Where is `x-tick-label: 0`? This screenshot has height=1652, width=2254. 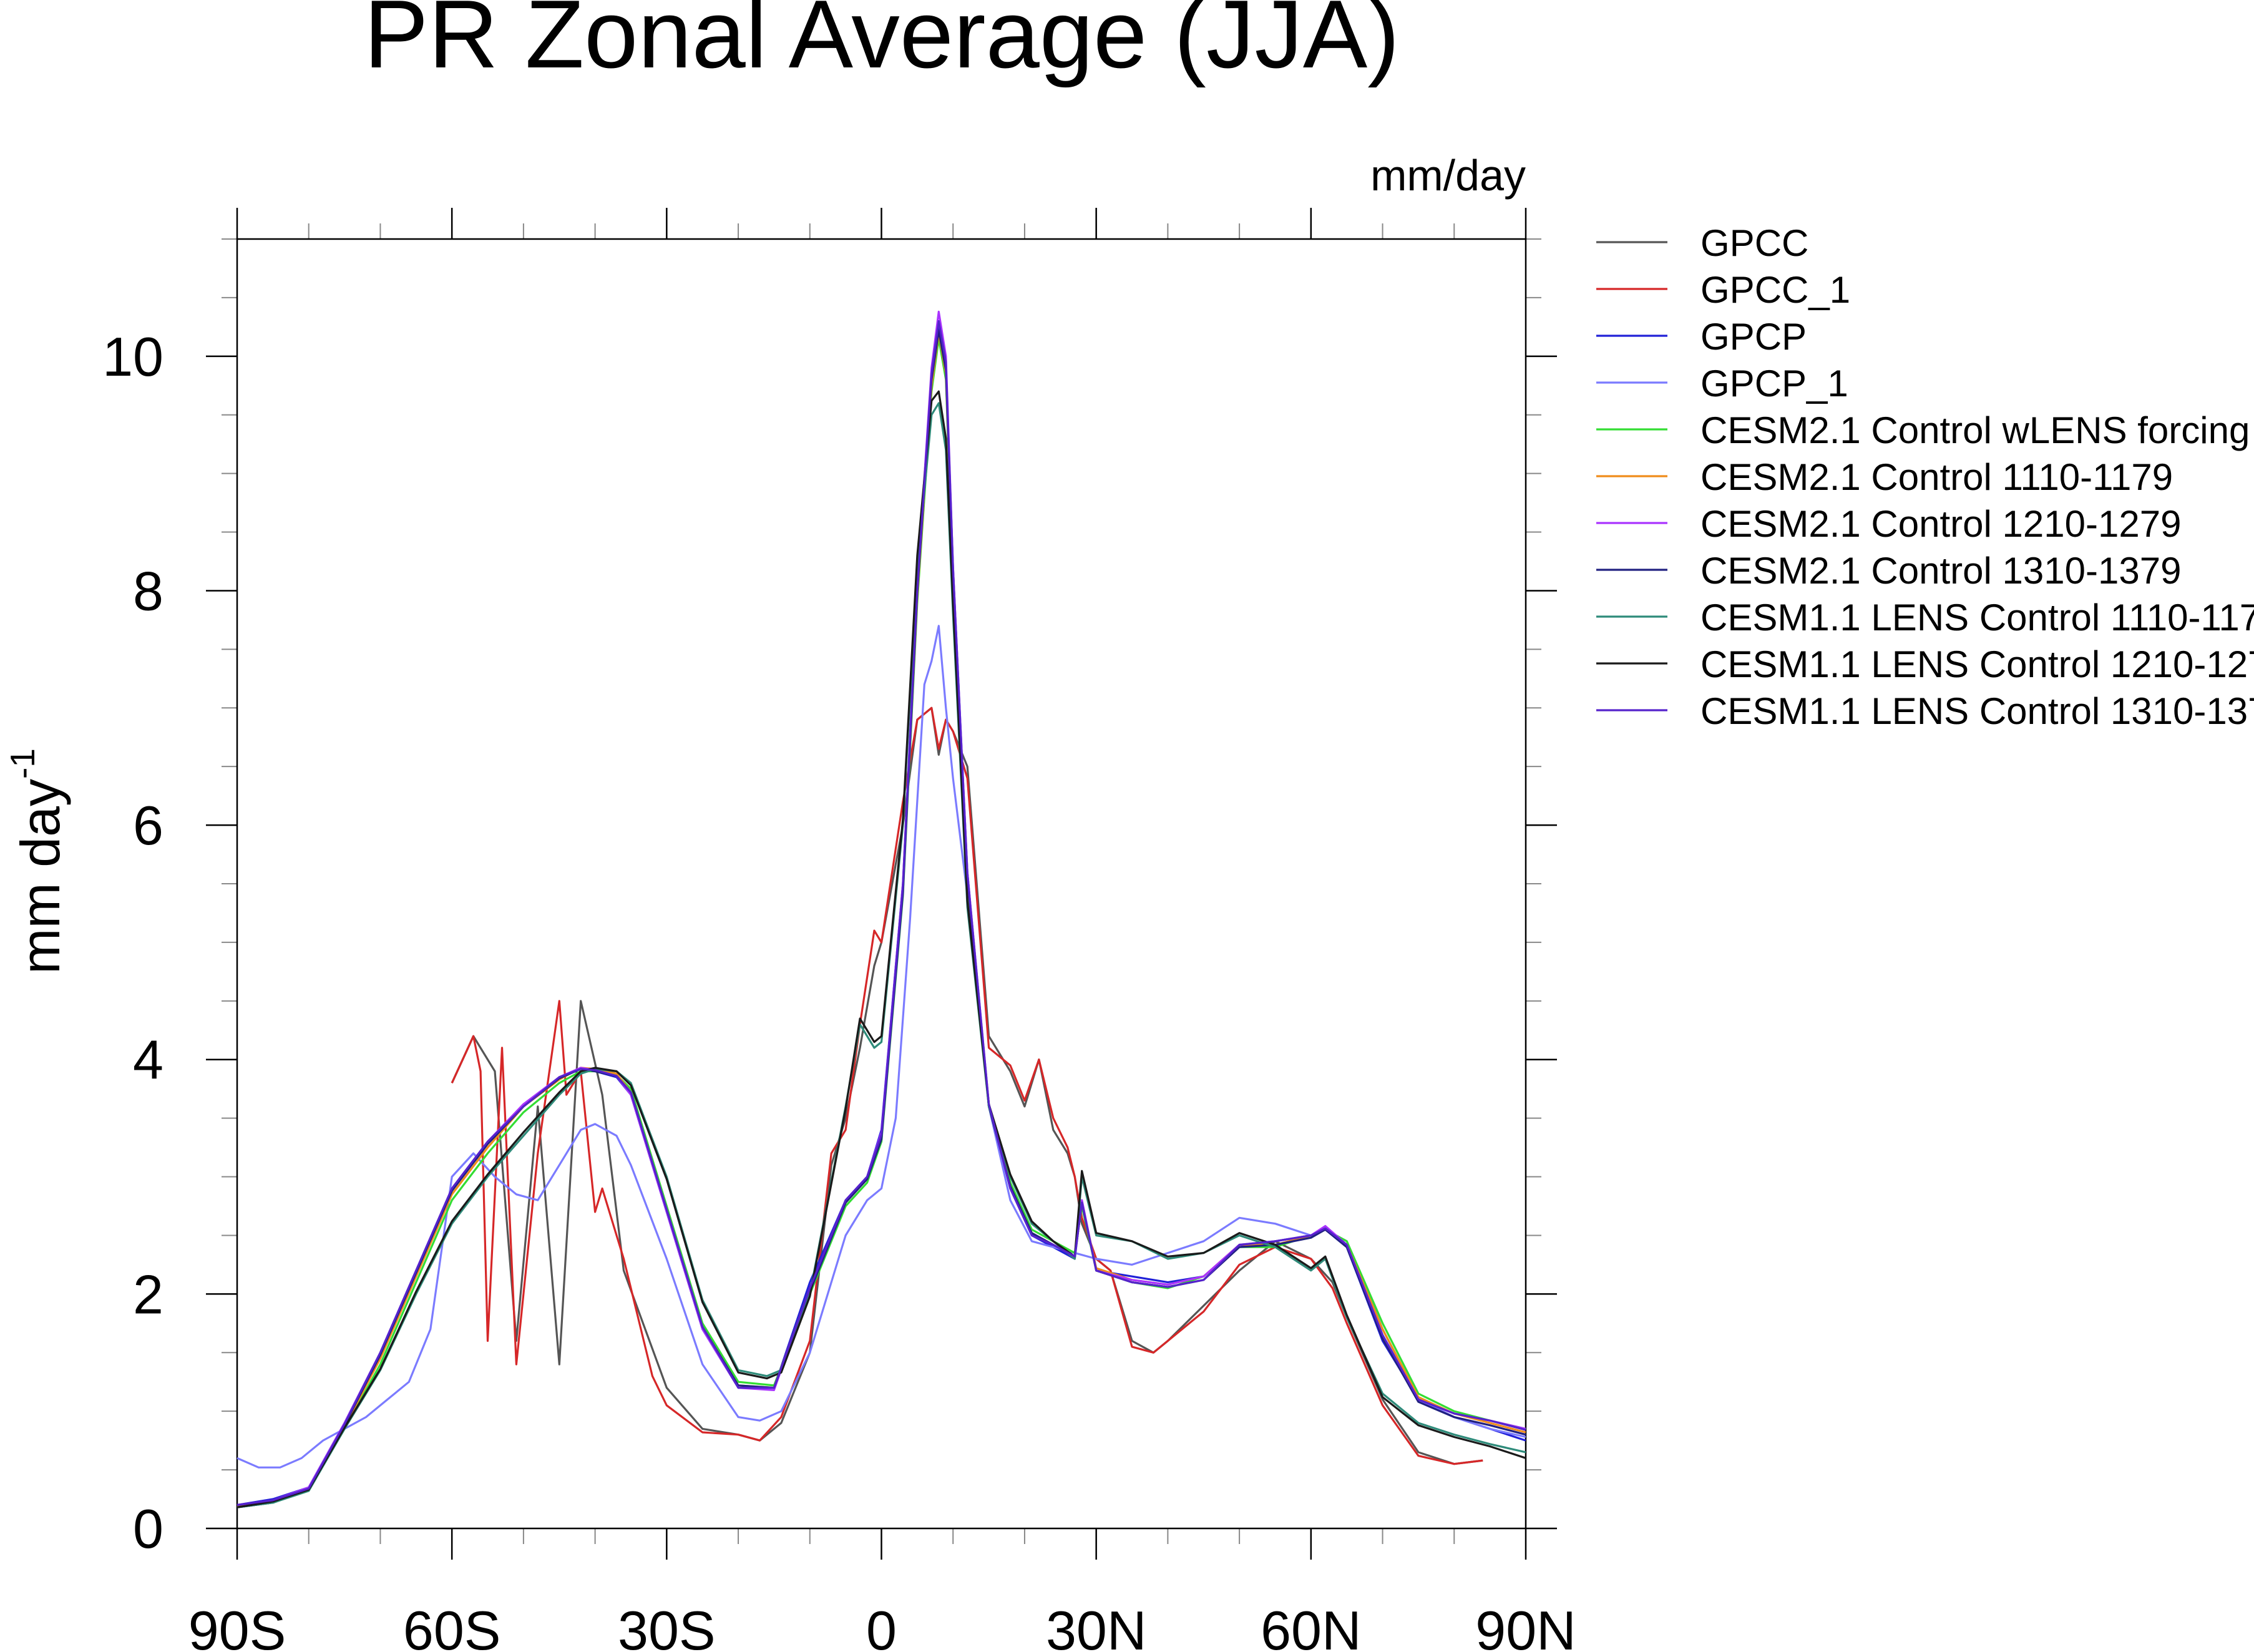 x-tick-label: 0 is located at coordinates (881, 1626).